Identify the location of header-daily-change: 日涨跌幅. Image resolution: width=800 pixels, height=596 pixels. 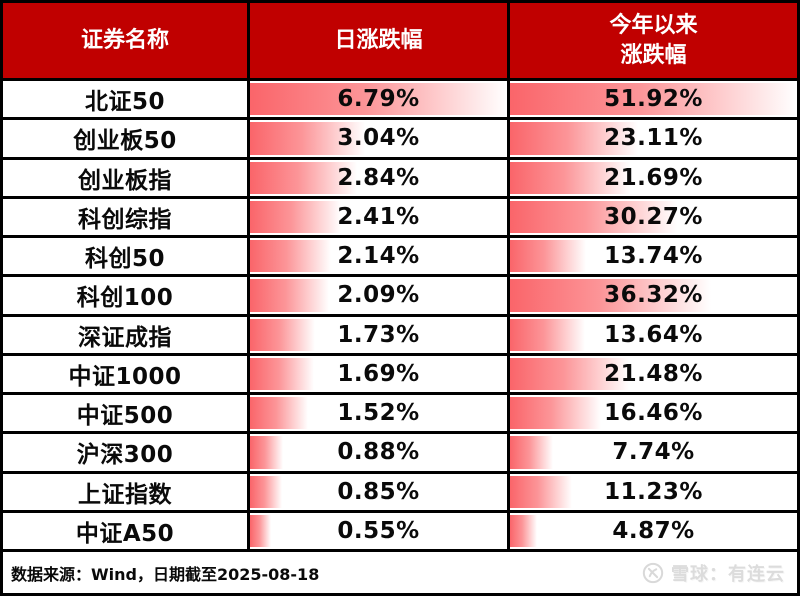
(380, 40).